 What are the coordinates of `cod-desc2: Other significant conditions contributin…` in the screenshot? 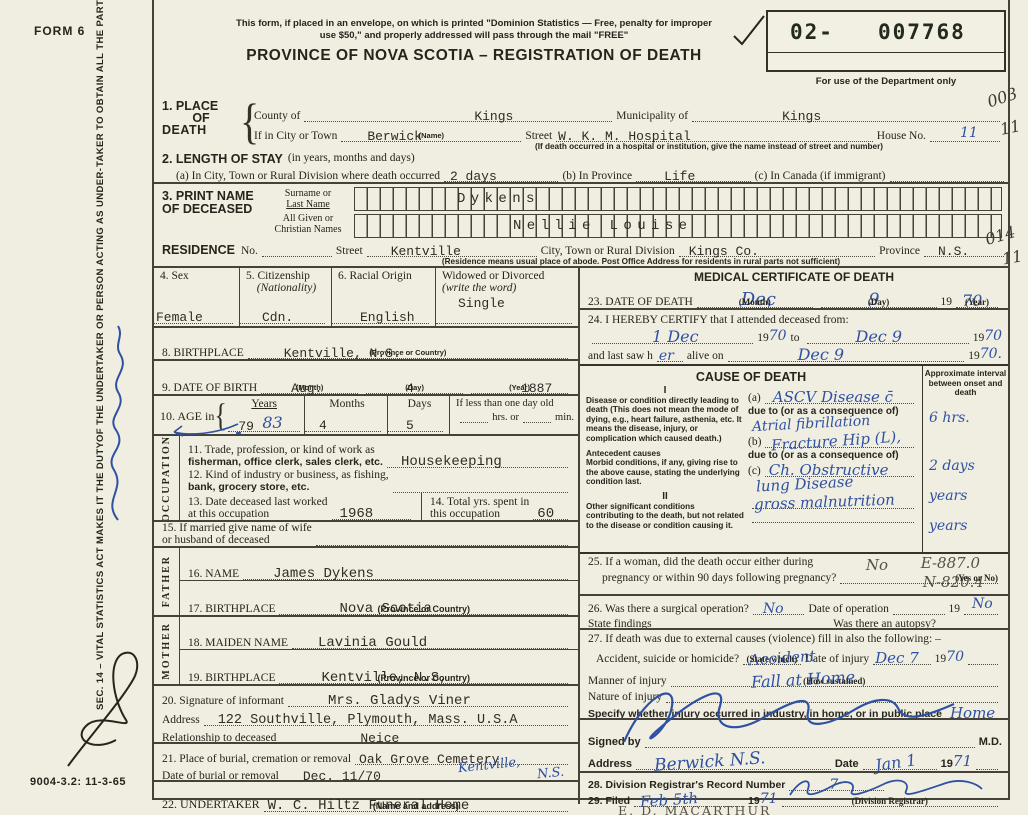 It's located at (665, 515).